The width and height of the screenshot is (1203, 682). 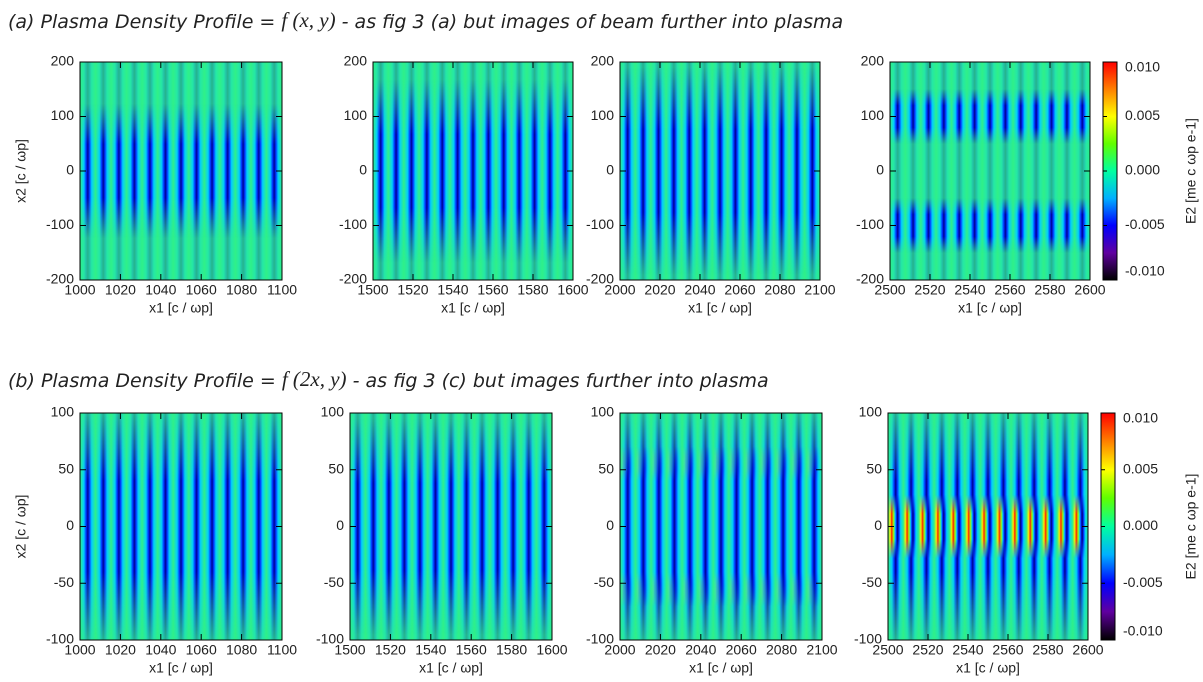 I want to click on y-tick-label: -50, so click(x=872, y=582).